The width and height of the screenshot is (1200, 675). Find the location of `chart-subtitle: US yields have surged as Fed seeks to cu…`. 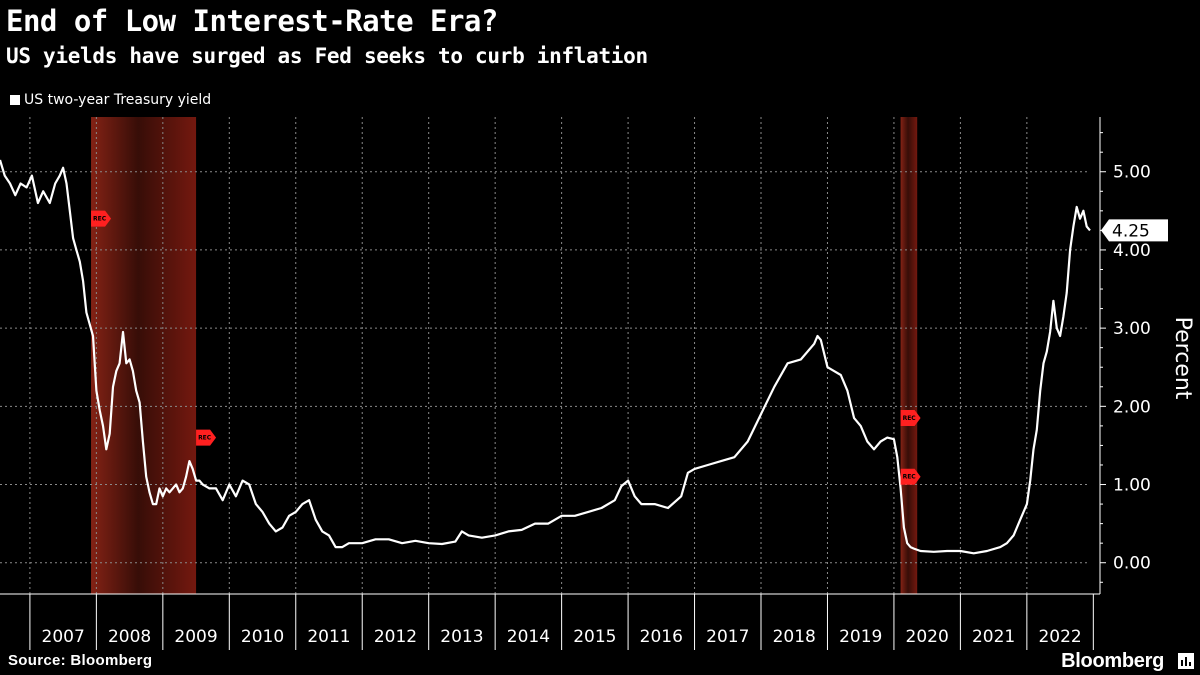

chart-subtitle: US yields have surged as Fed seeks to cu… is located at coordinates (327, 56).